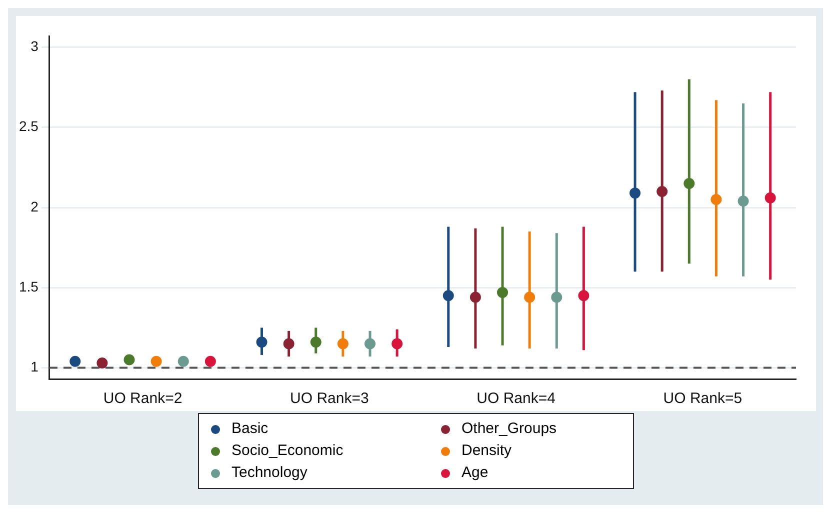 This screenshot has height=513, width=831. Describe the element at coordinates (28, 286) in the screenshot. I see `y-tick-label: 1.5` at that location.